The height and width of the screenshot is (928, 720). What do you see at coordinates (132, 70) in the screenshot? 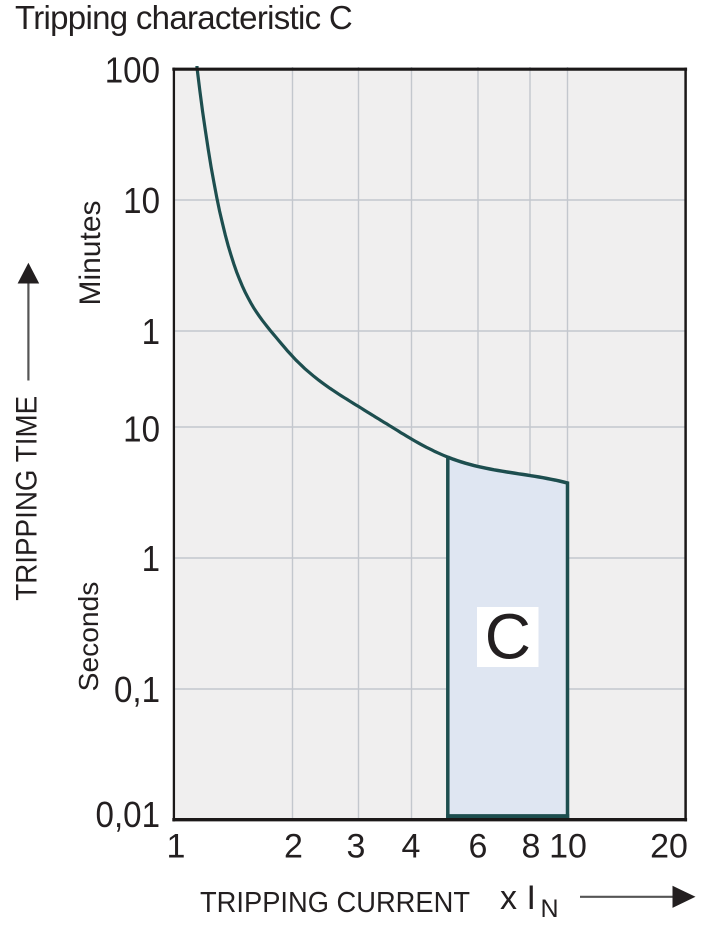
I see `svg-text: 100` at bounding box center [132, 70].